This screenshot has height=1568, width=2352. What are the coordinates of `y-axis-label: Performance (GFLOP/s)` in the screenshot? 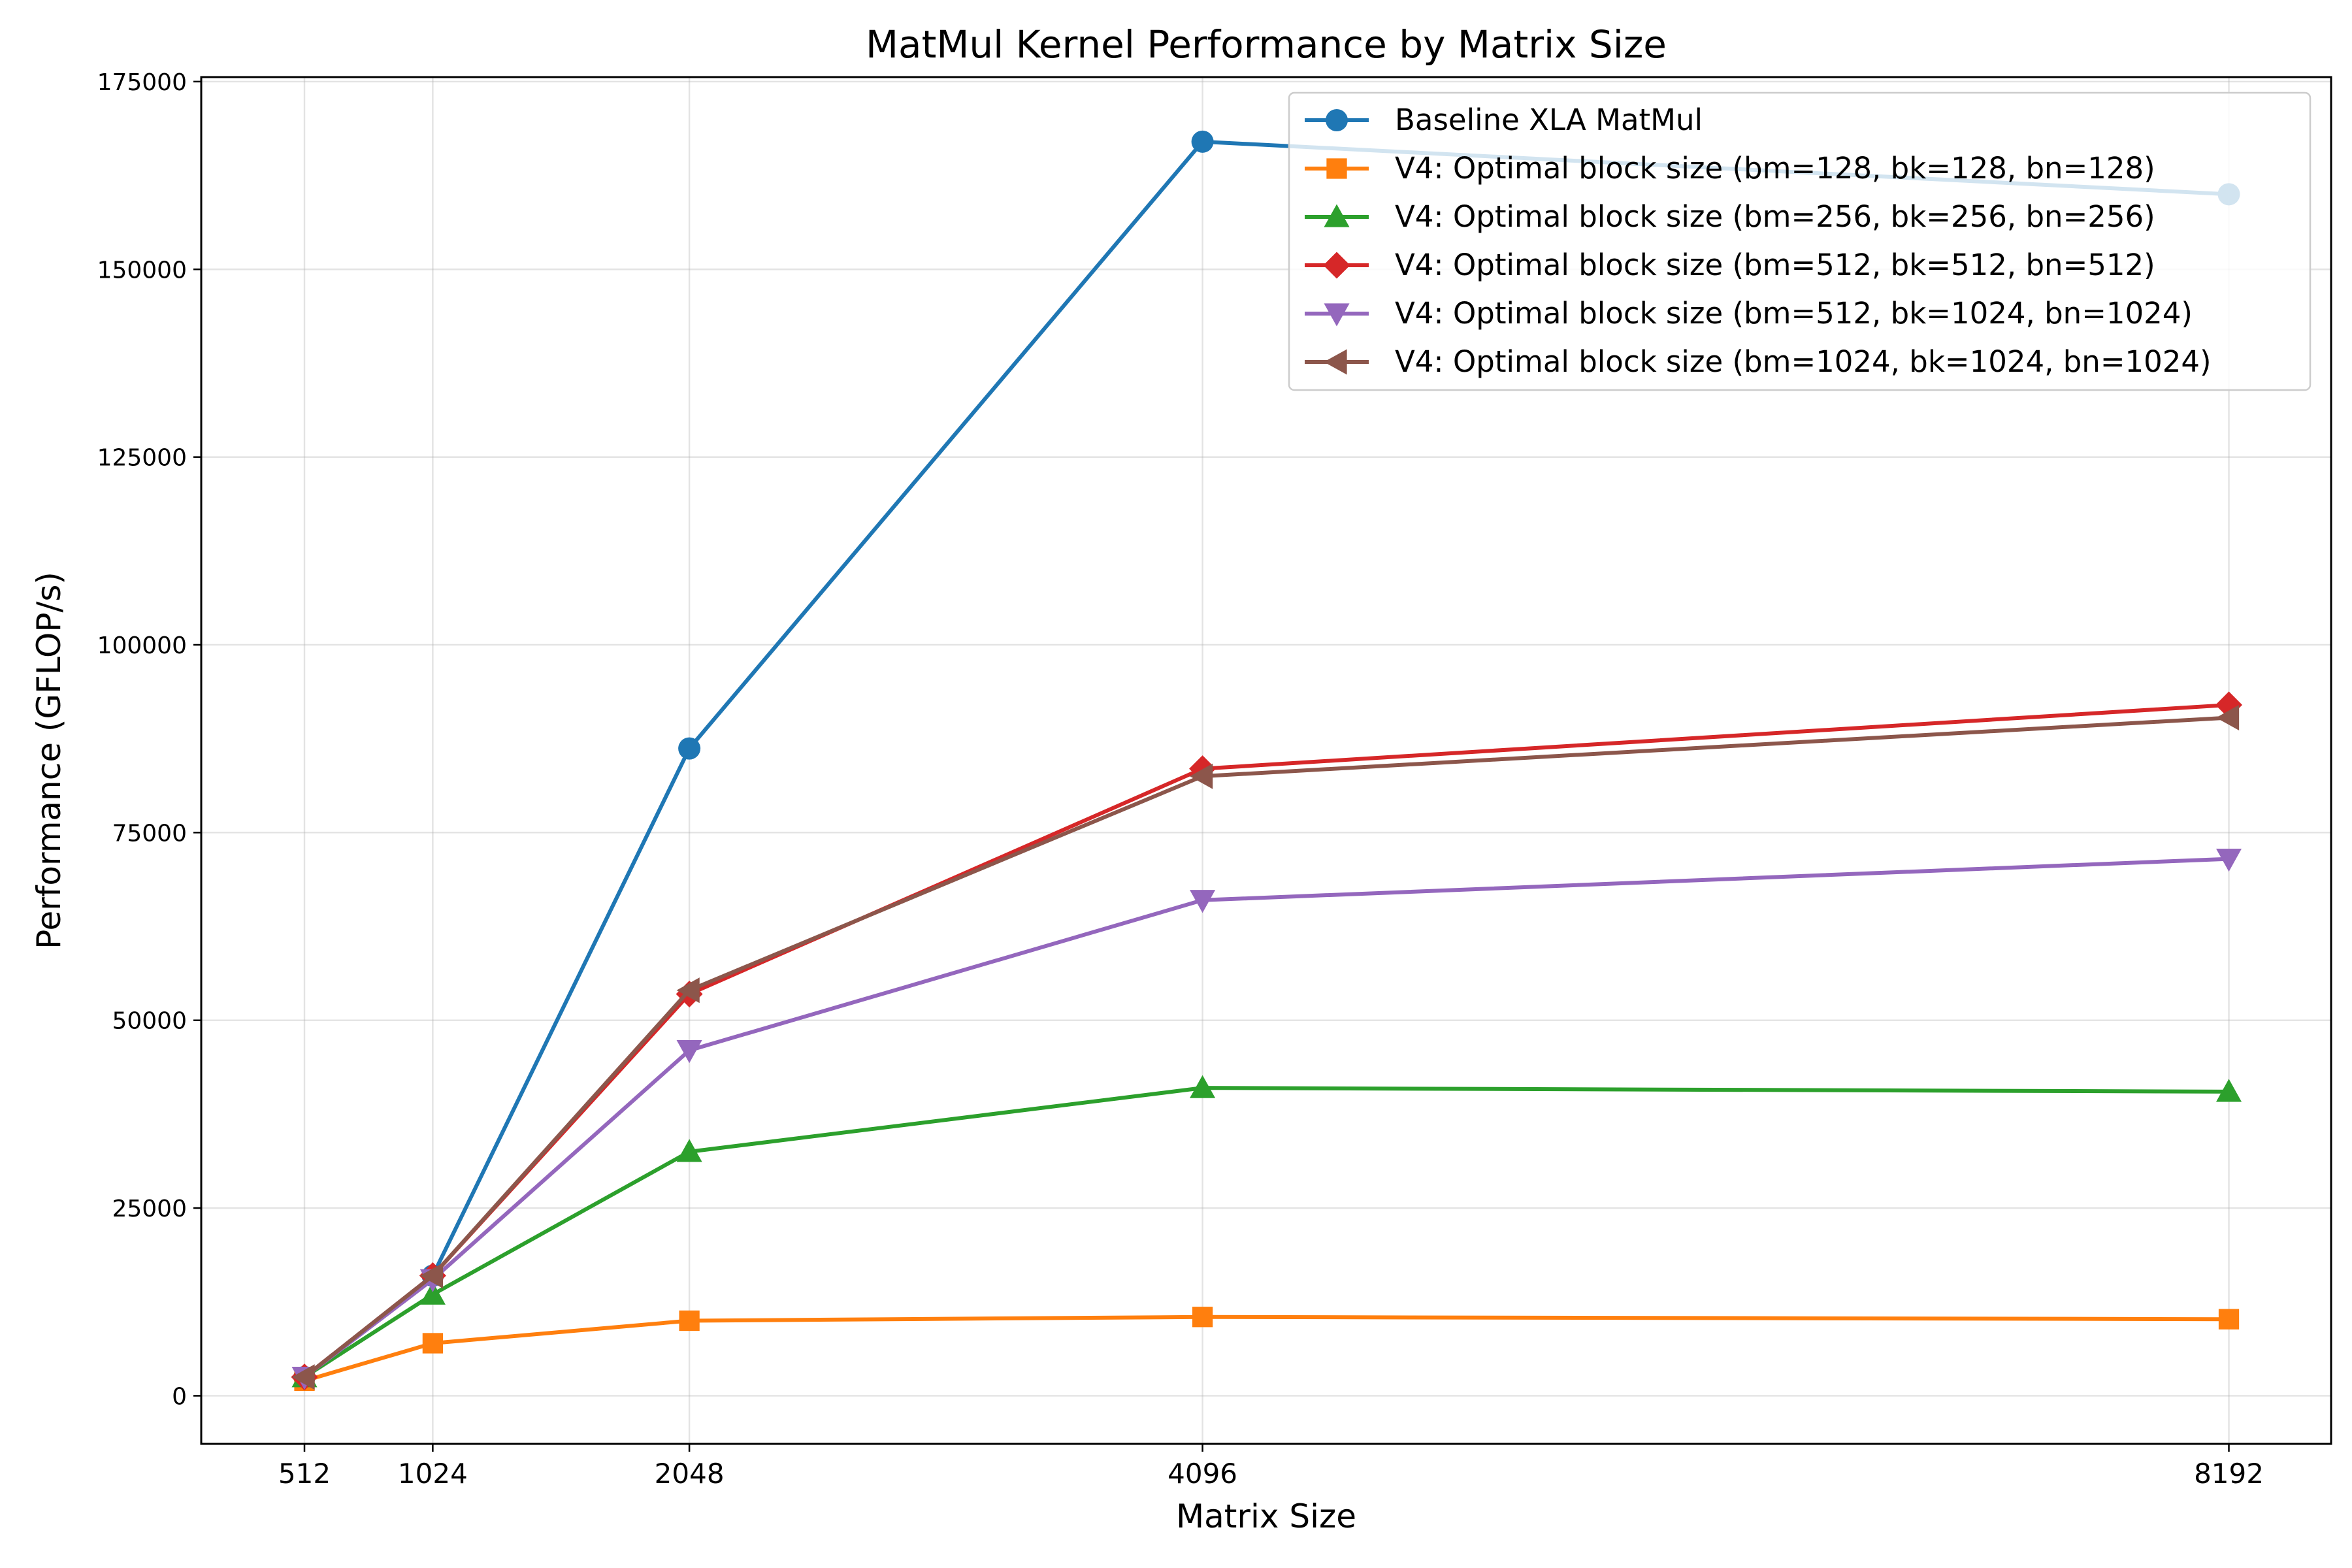 It's located at (49, 760).